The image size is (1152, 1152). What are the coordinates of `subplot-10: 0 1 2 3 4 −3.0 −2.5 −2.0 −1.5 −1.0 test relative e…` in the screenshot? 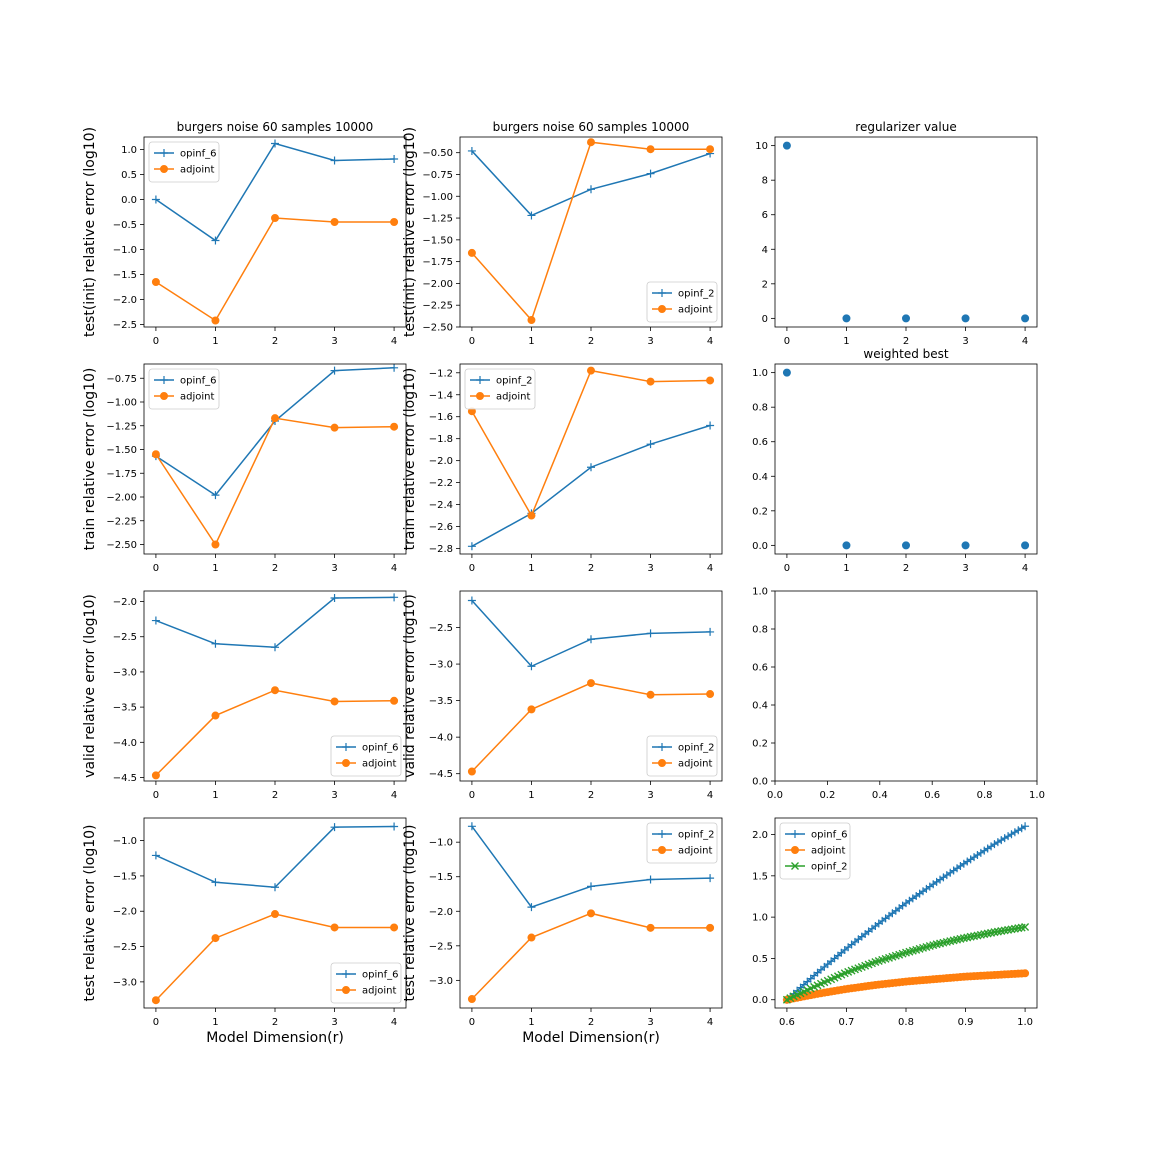 It's located at (244, 931).